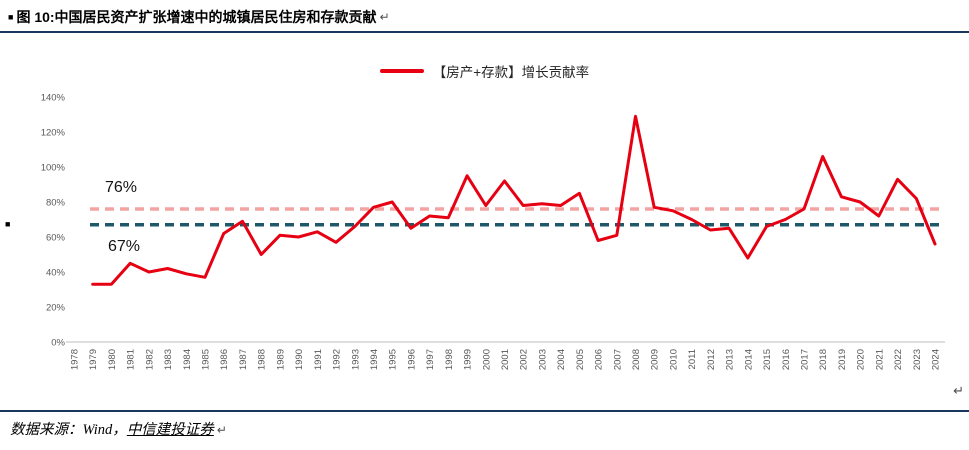  What do you see at coordinates (542, 359) in the screenshot?
I see `x-tick-label: 2003` at bounding box center [542, 359].